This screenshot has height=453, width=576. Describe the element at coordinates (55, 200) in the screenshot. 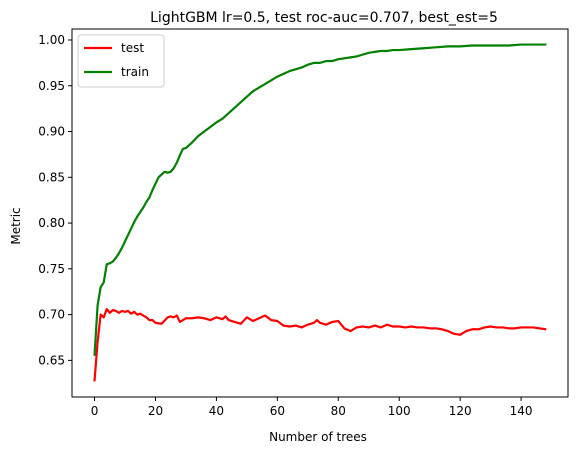

I see `y-axis: 0.65 0.70 0.75 0.80 0.85 0.90 0.95 1.00` at that location.